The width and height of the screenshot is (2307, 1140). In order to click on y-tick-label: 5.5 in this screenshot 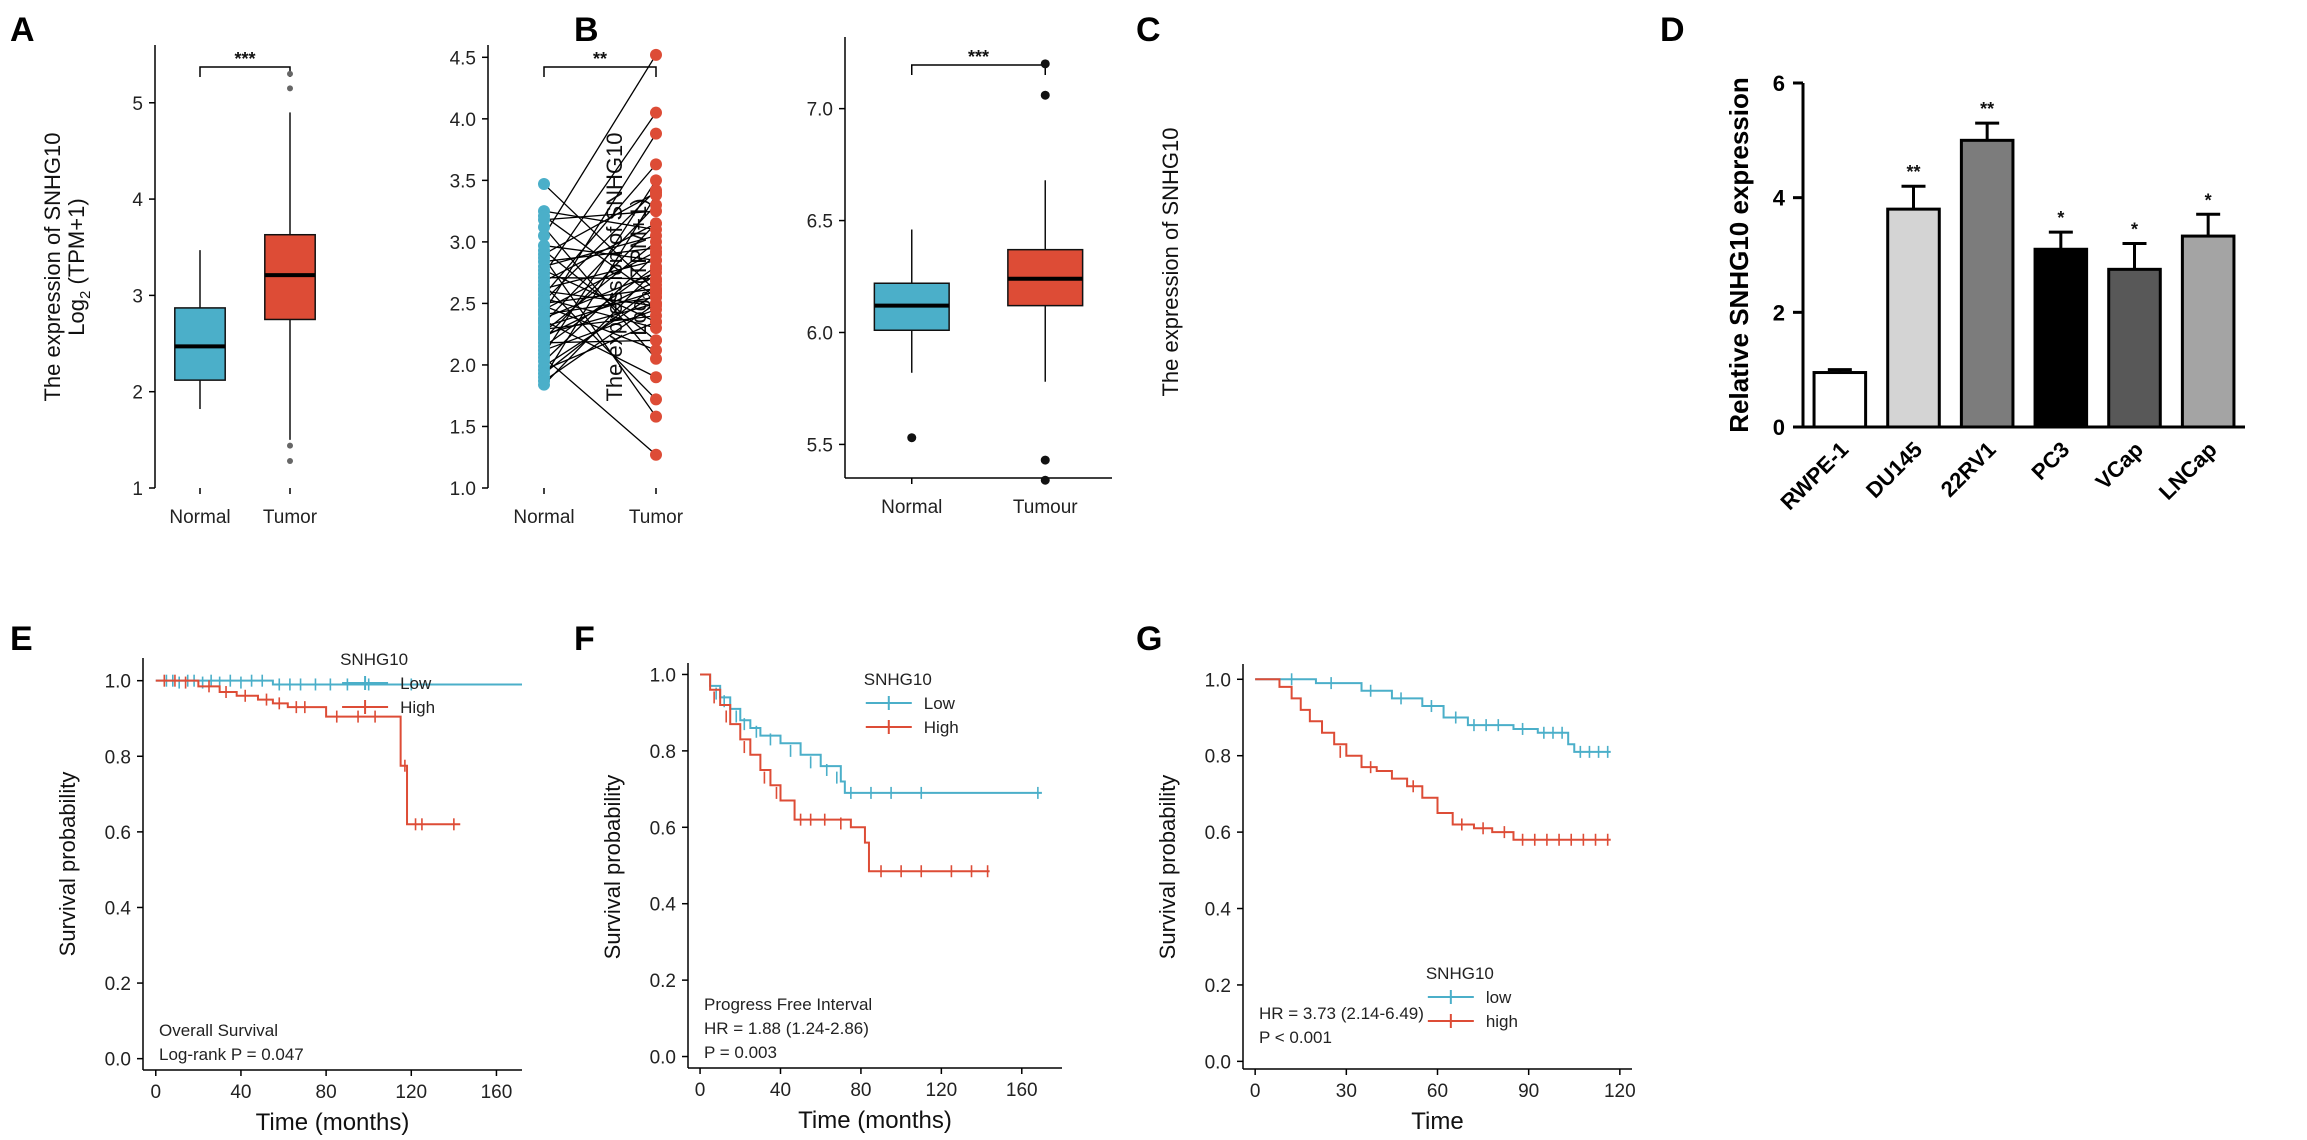, I will do `click(820, 445)`.